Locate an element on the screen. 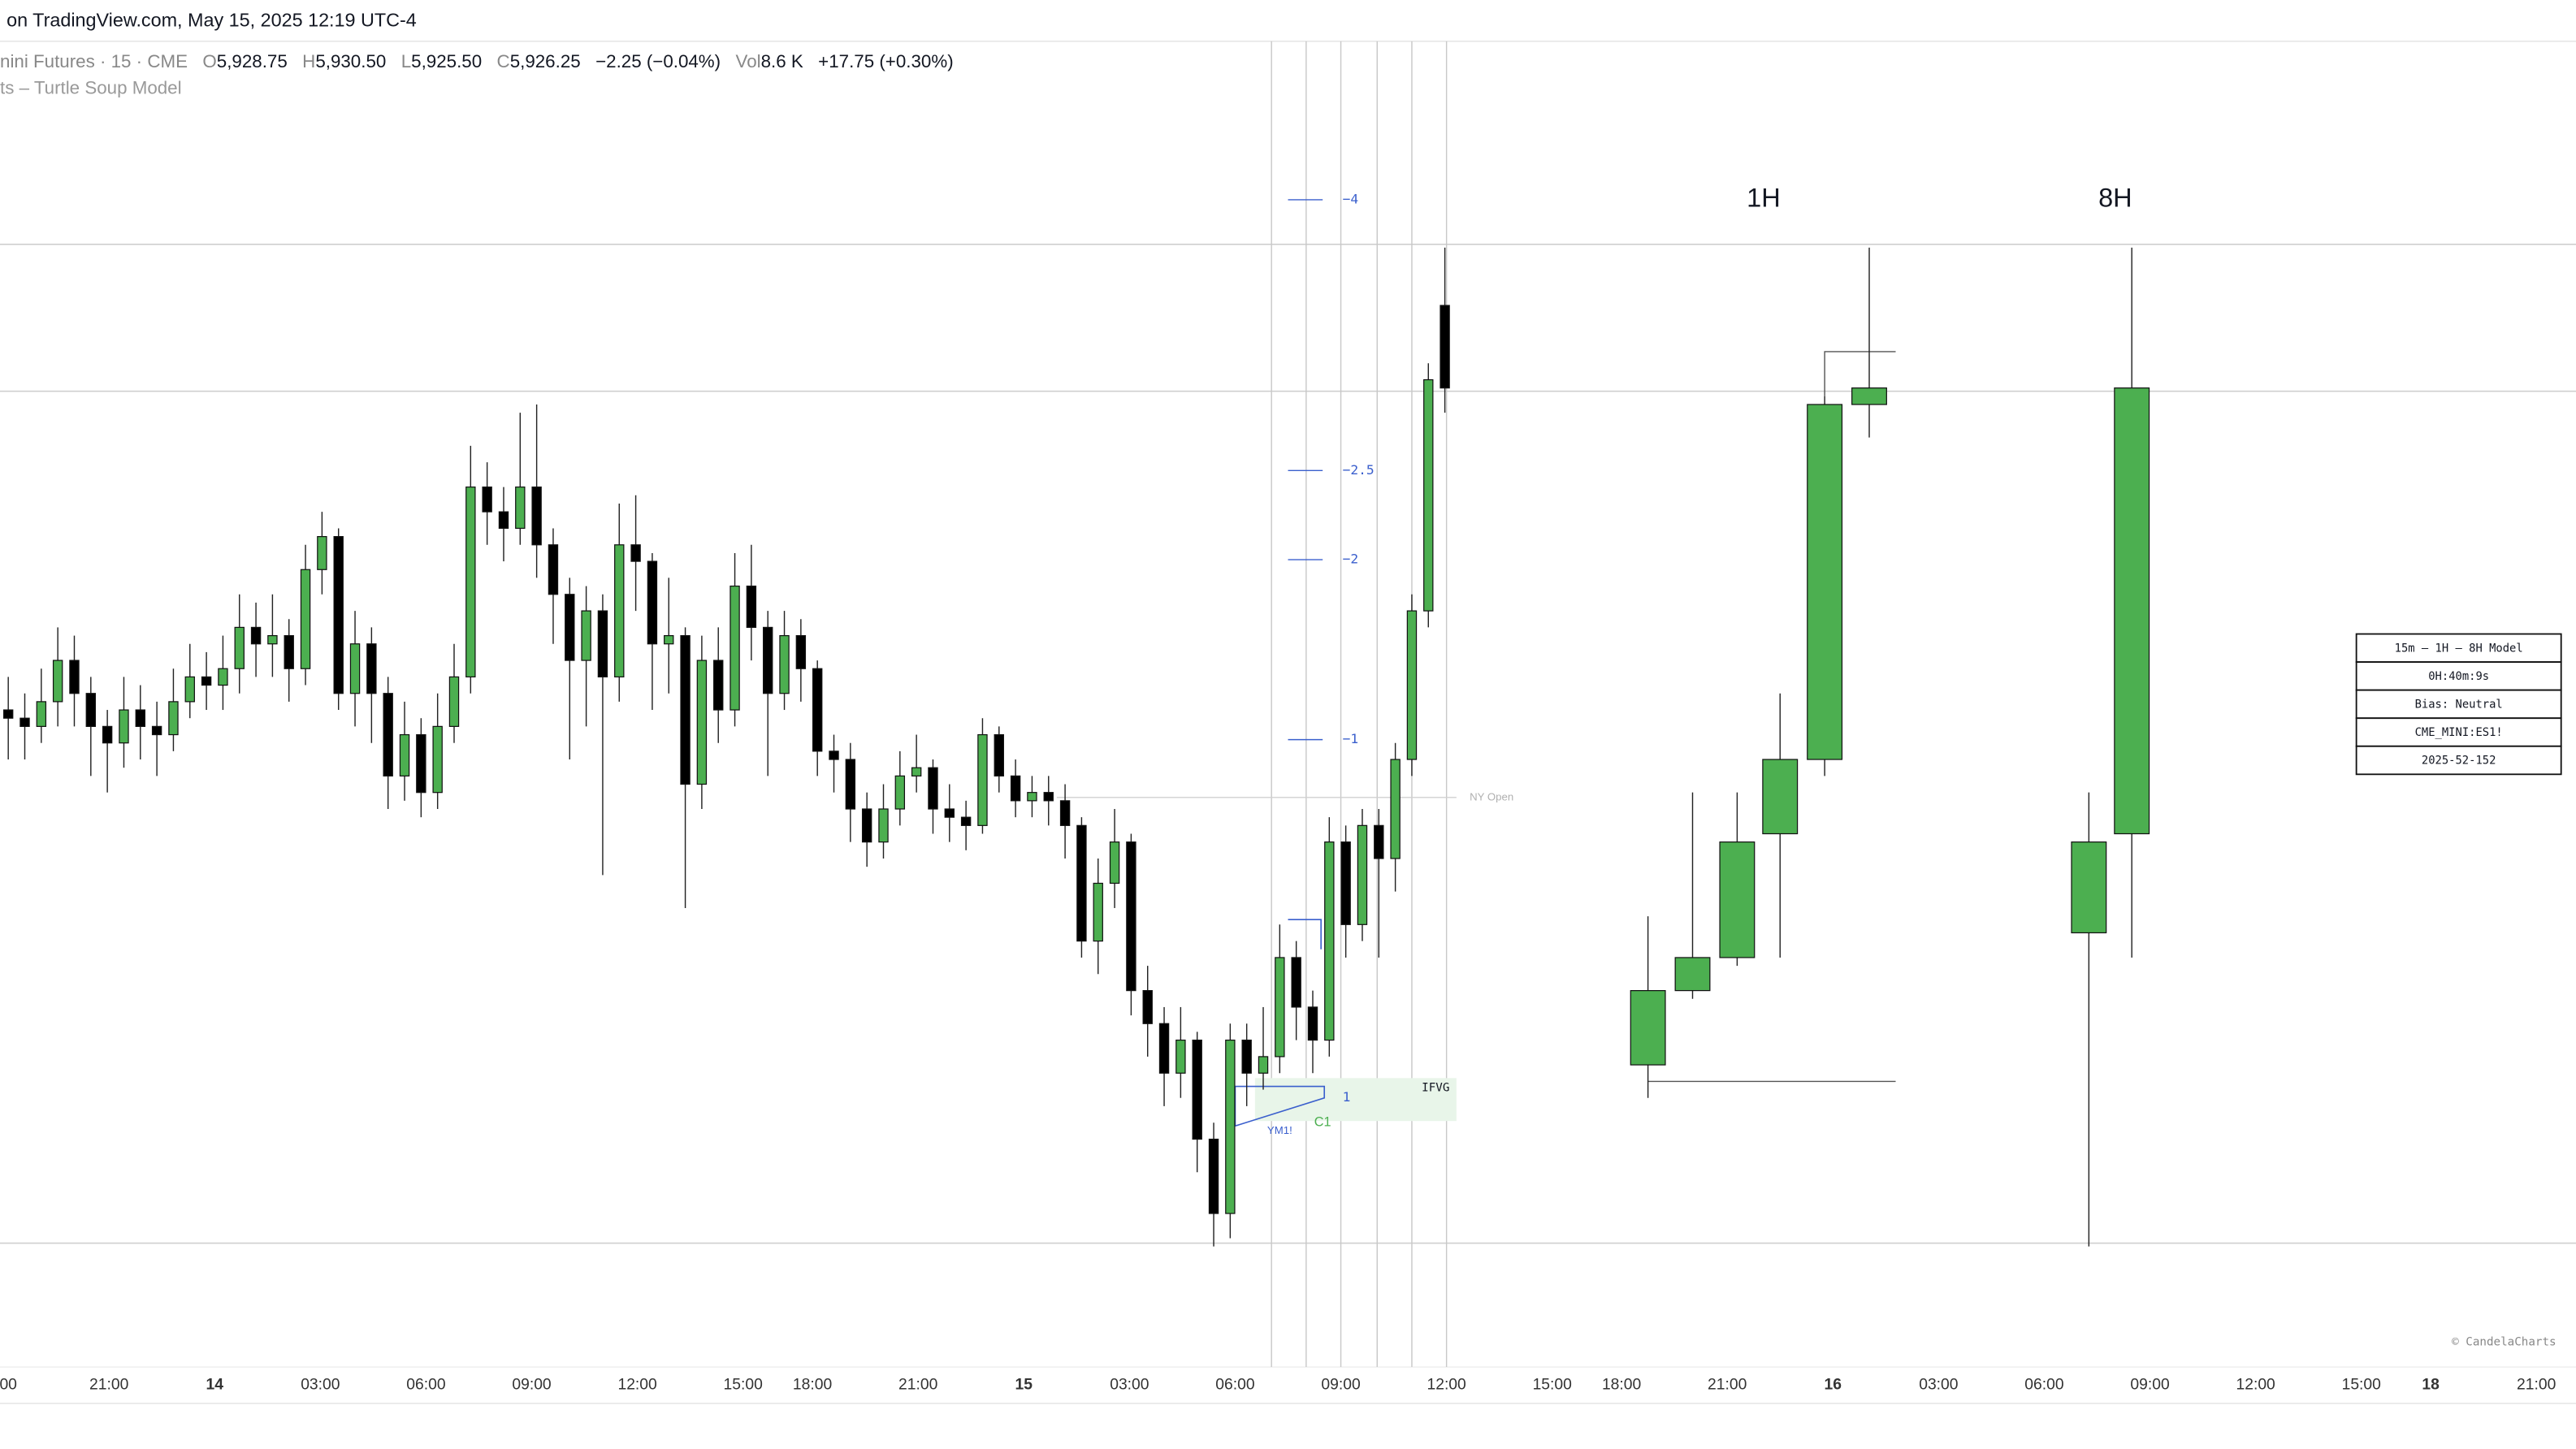 This screenshot has width=2576, height=1449. ohlc-key: H is located at coordinates (308, 61).